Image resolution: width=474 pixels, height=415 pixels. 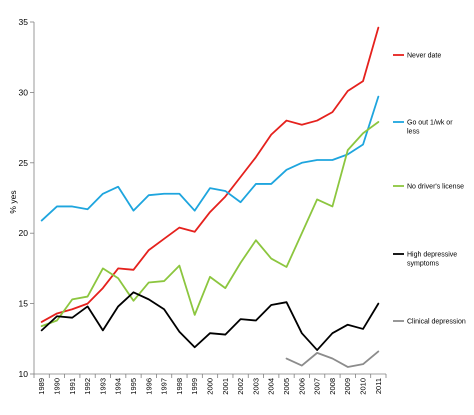 I want to click on series-line-clinical-depression, so click(x=332, y=359).